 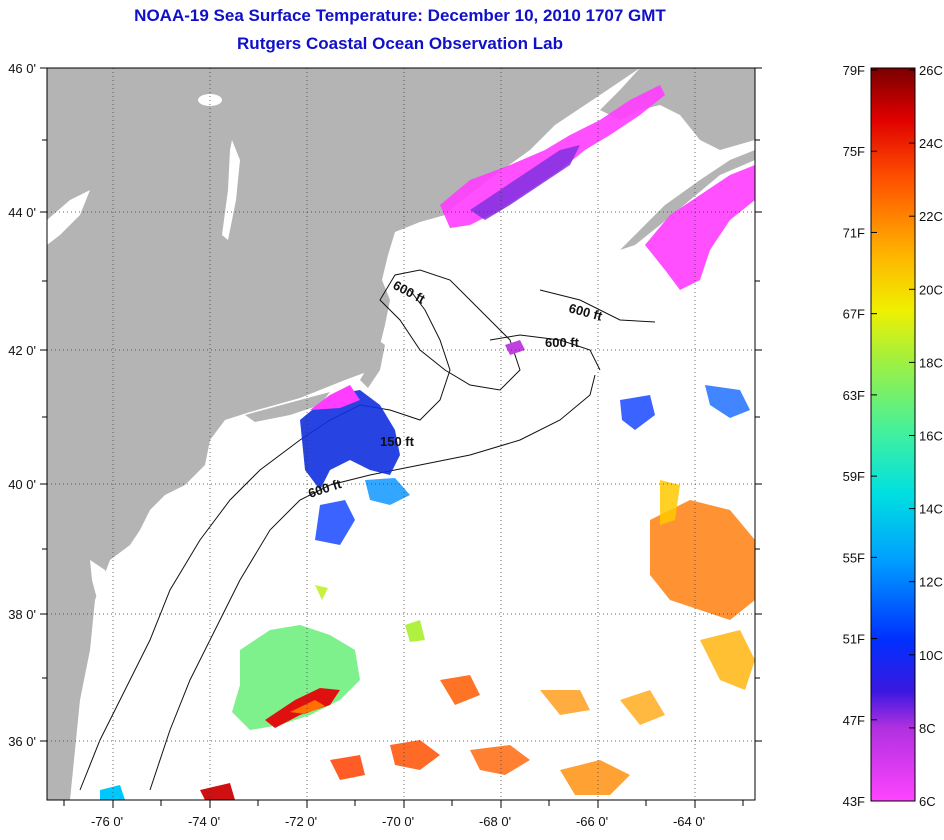 I want to click on colorbar-f-label: 75F, so click(x=854, y=151).